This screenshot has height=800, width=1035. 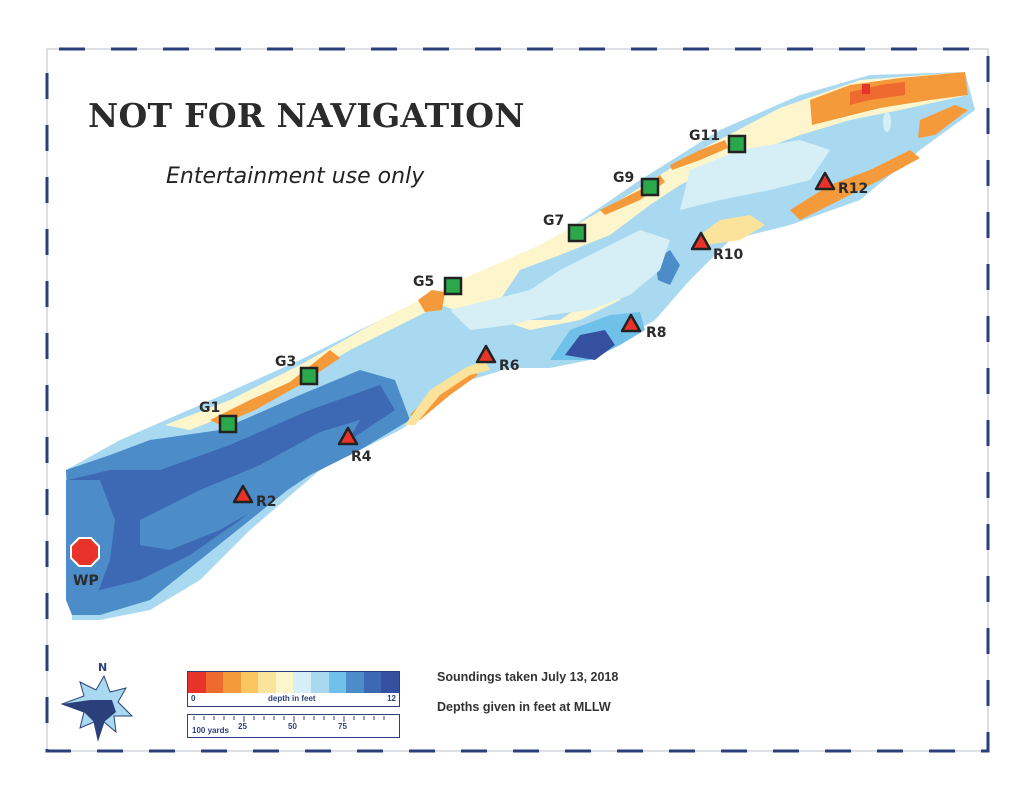 What do you see at coordinates (209, 408) in the screenshot?
I see `svg-text: G1` at bounding box center [209, 408].